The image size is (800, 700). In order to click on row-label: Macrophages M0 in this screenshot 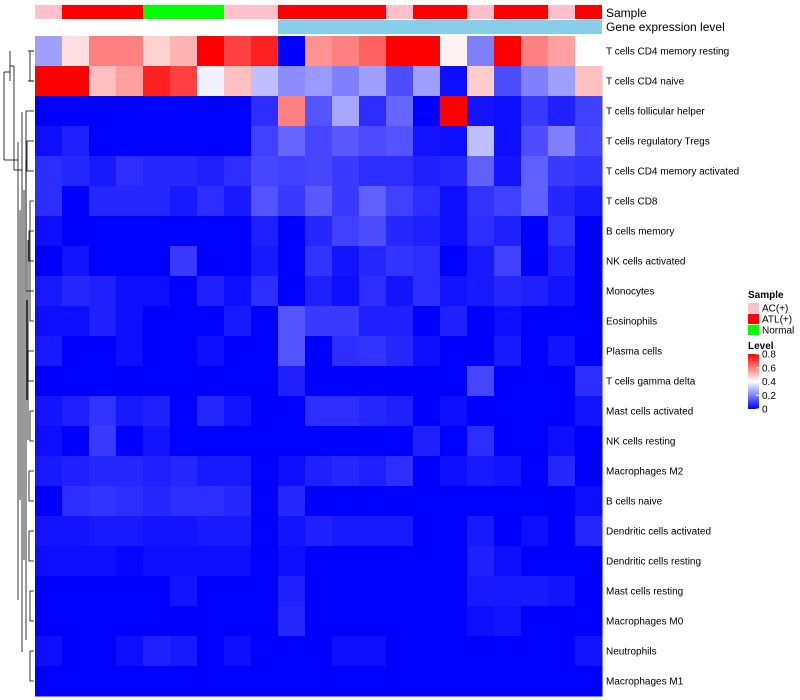, I will do `click(645, 622)`.